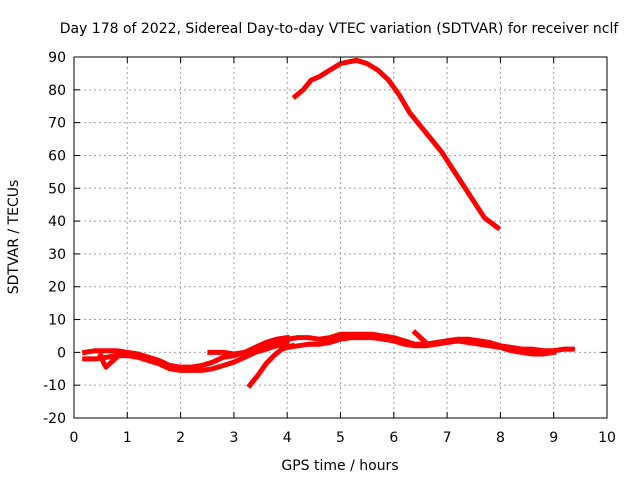 The width and height of the screenshot is (640, 480). What do you see at coordinates (500, 438) in the screenshot?
I see `x-tick-label: 8` at bounding box center [500, 438].